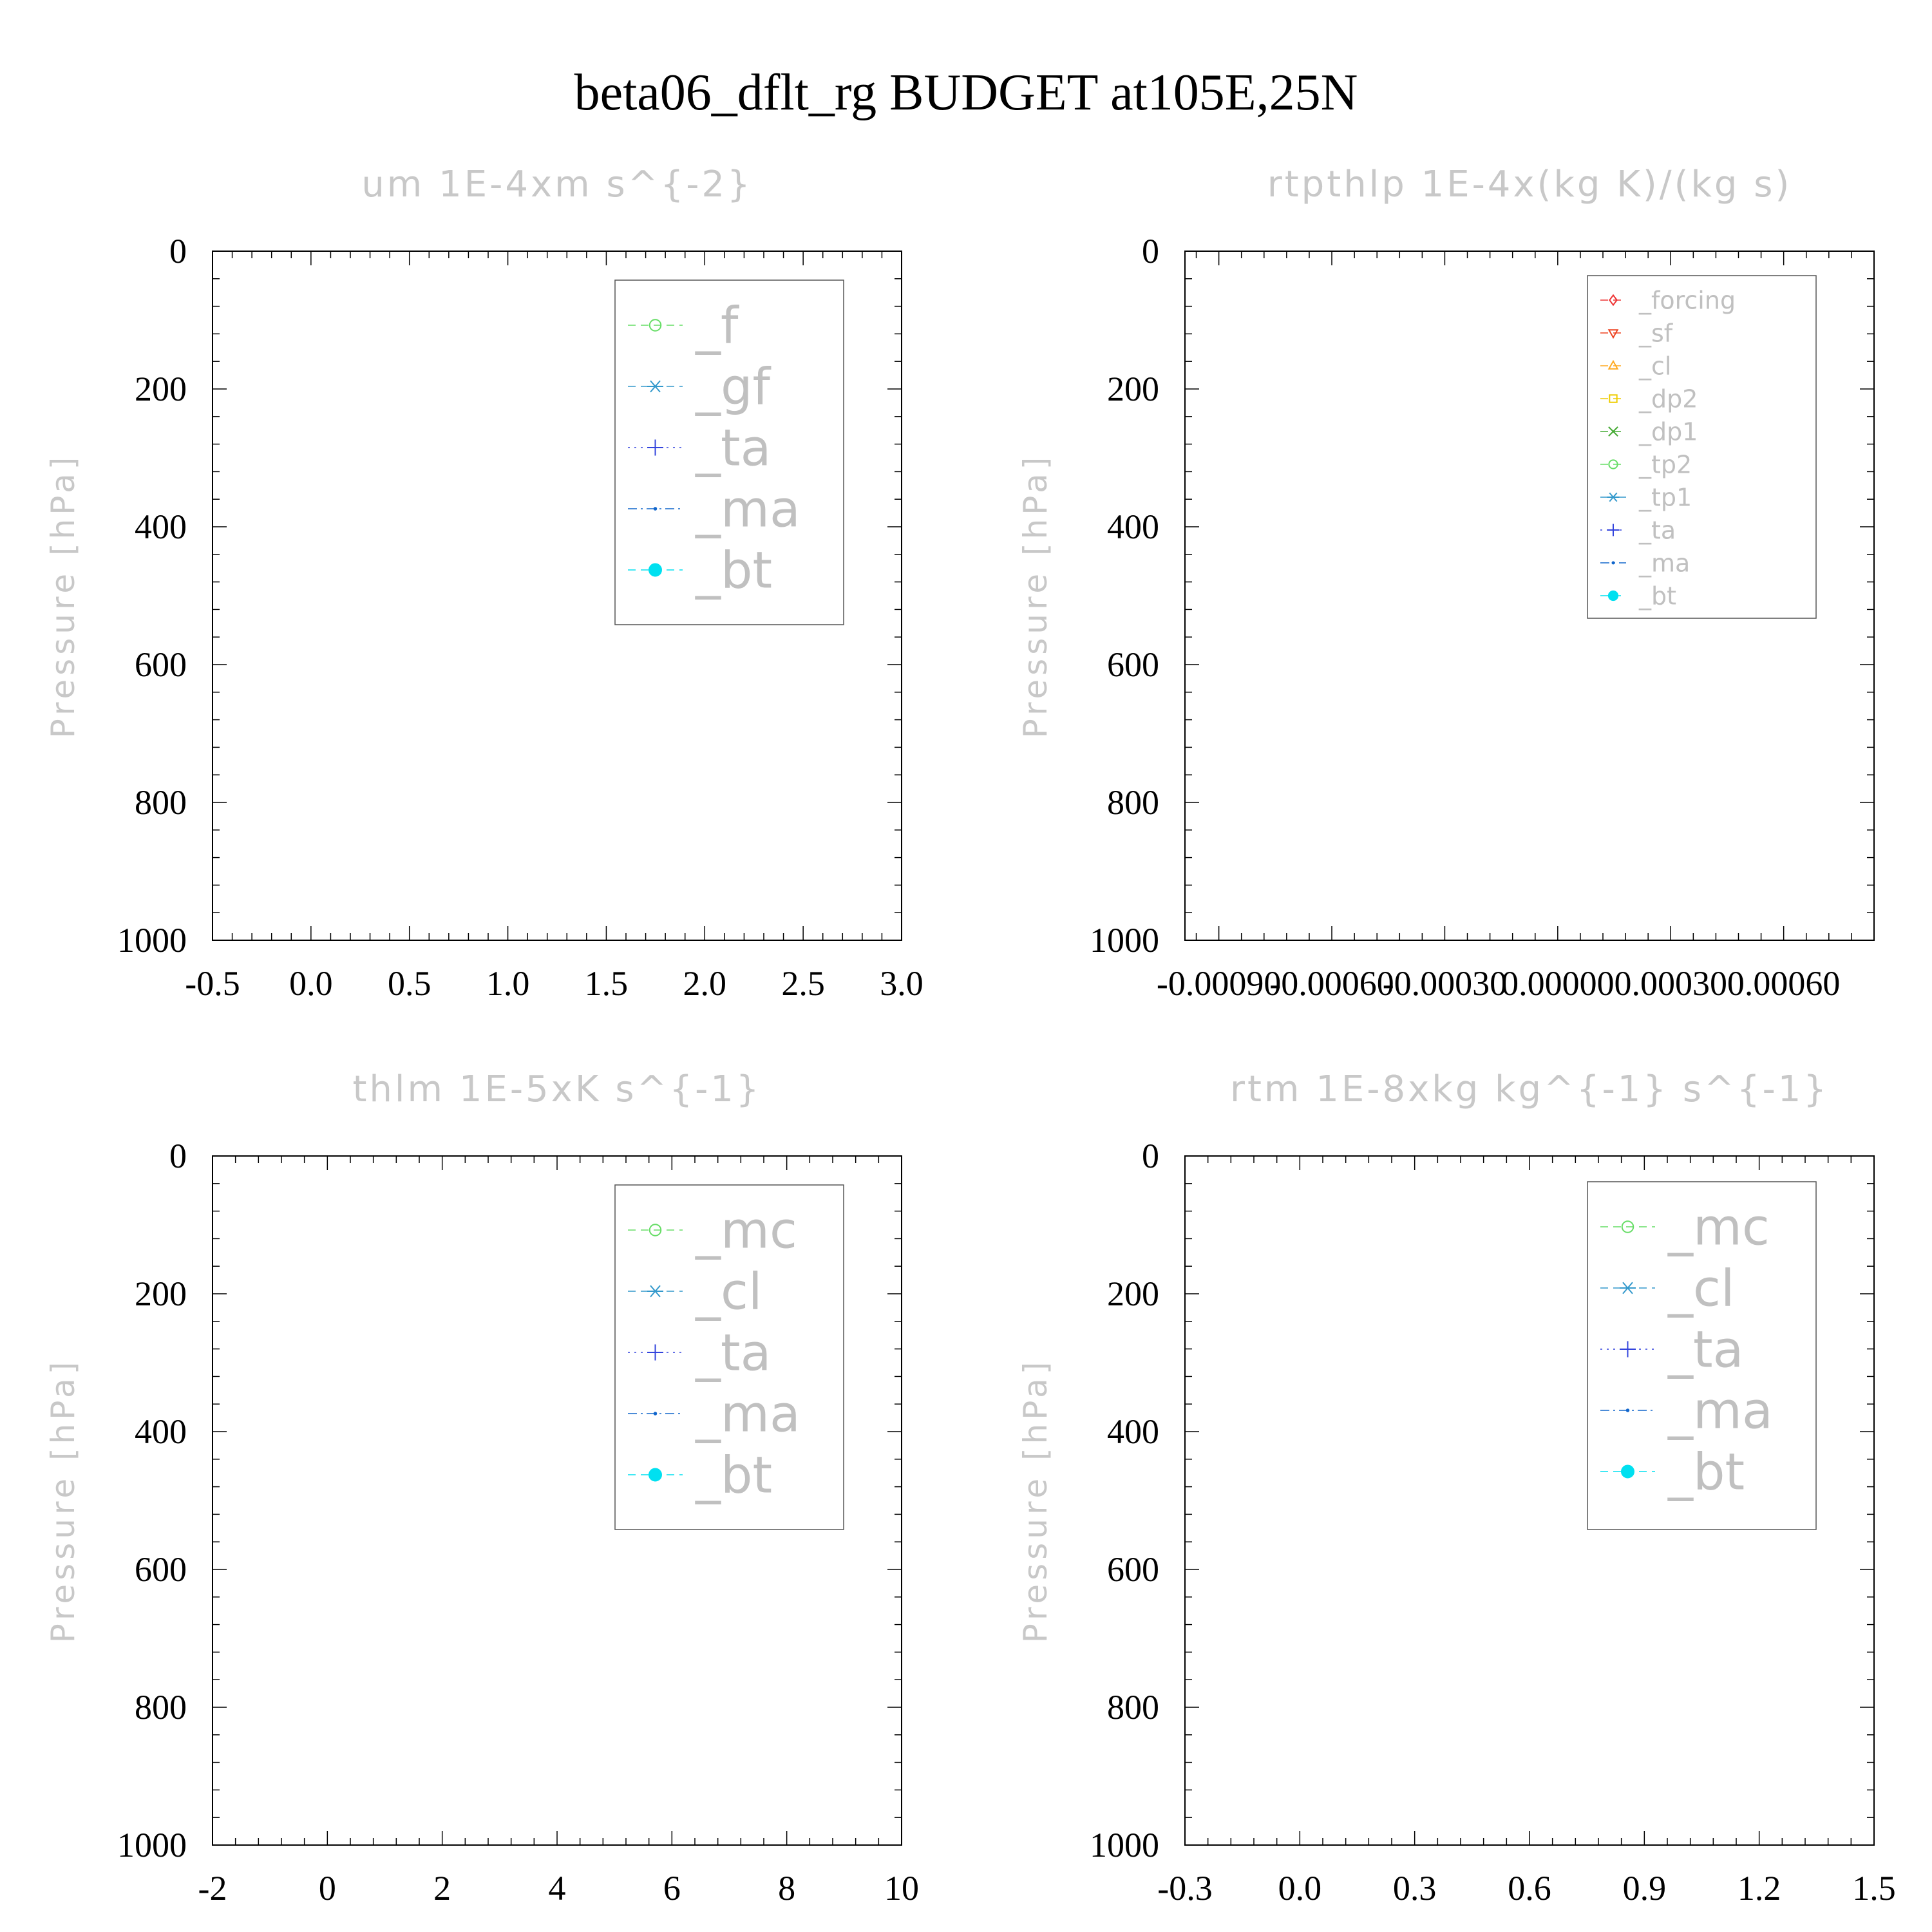  Describe the element at coordinates (557, 1888) in the screenshot. I see `x-tick-label: 4` at that location.